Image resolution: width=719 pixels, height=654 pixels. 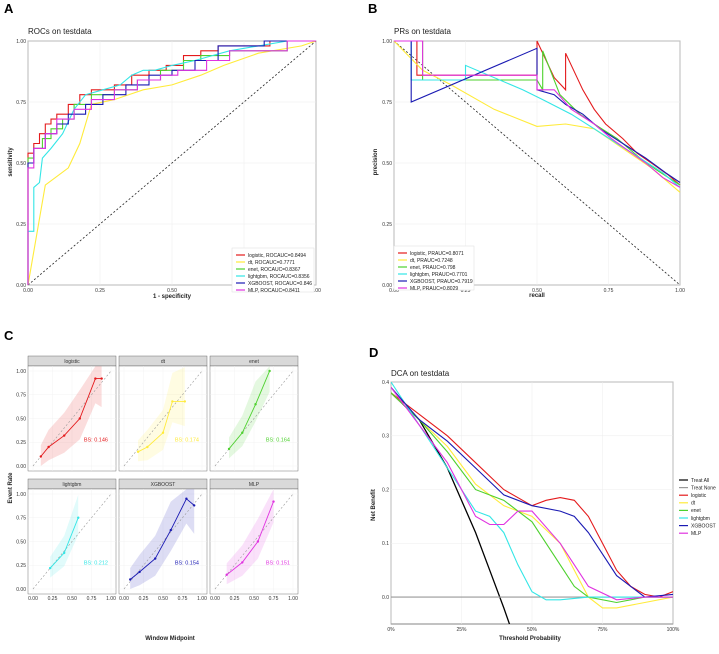 I want to click on roc-xlabel: 1 - specificity, so click(x=172, y=297).